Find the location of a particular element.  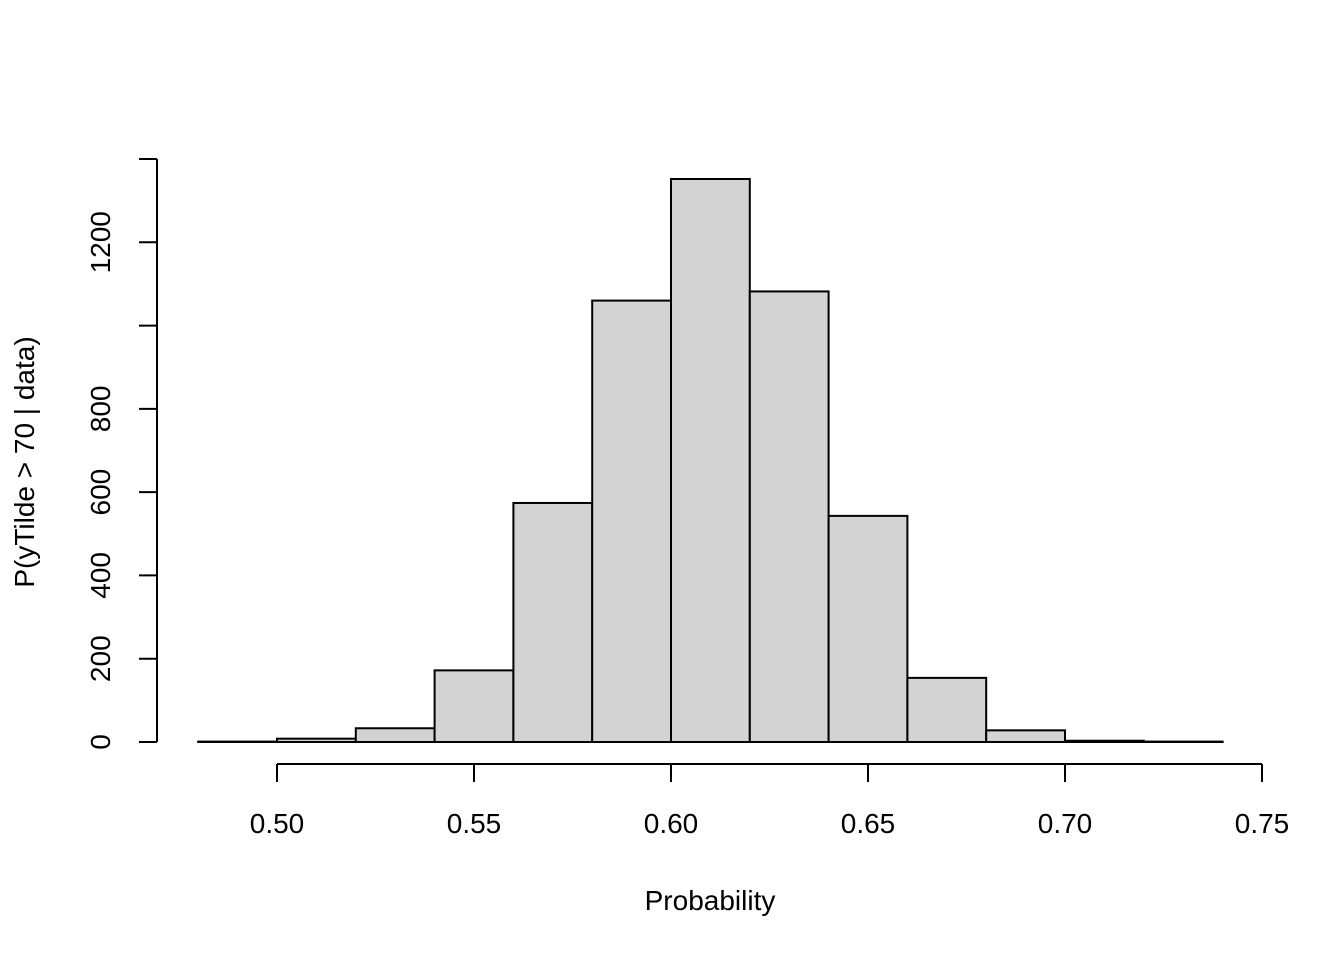

y-axis-title: P(yTilde > 70 | data) is located at coordinates (24, 461).